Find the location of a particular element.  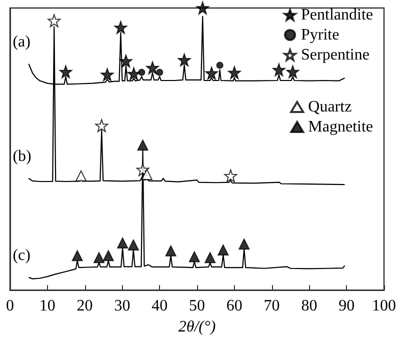

x-tick-label: 90 is located at coordinates (346, 306).